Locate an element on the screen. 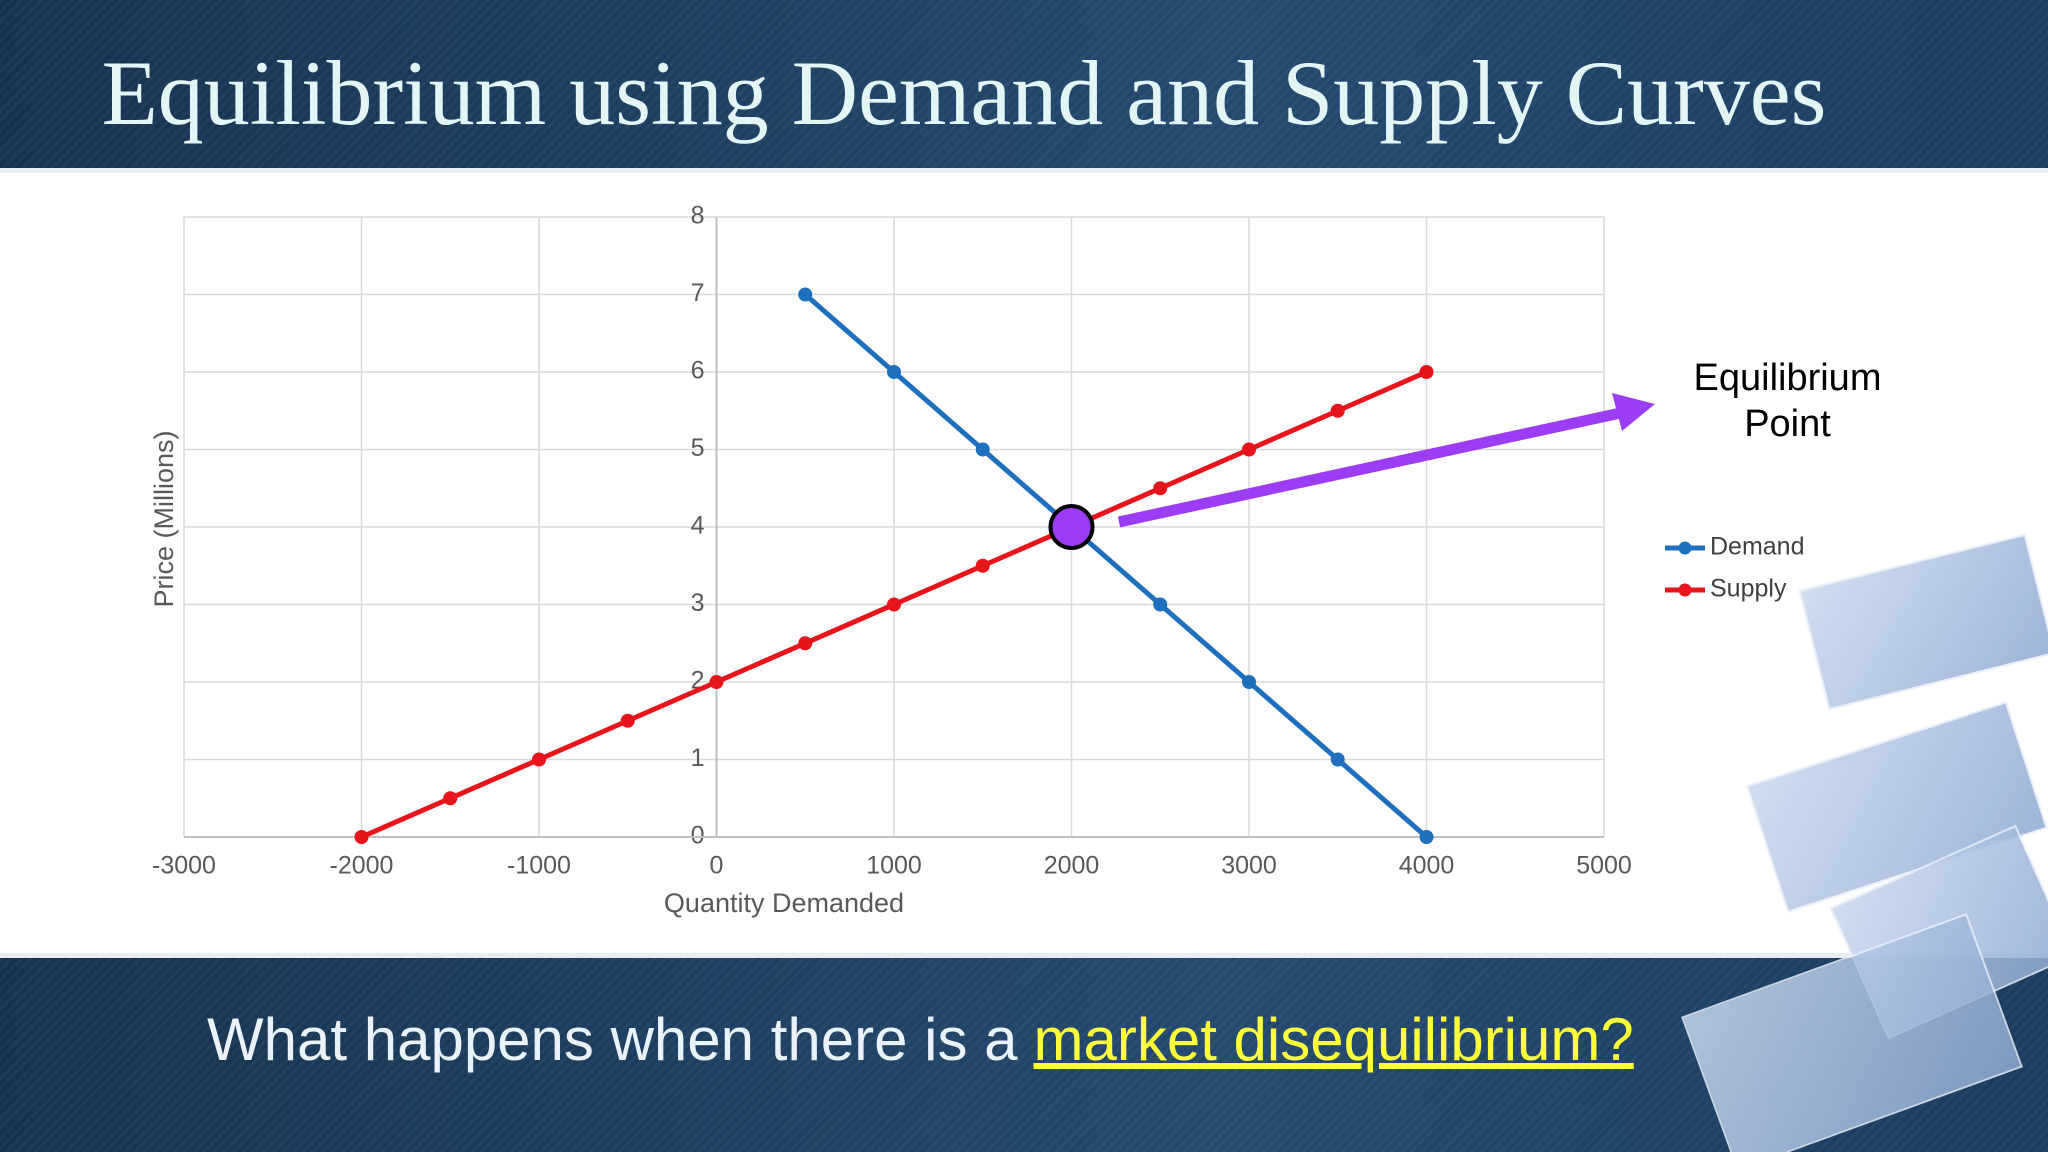  x-tick-label: 5000 is located at coordinates (1604, 866).